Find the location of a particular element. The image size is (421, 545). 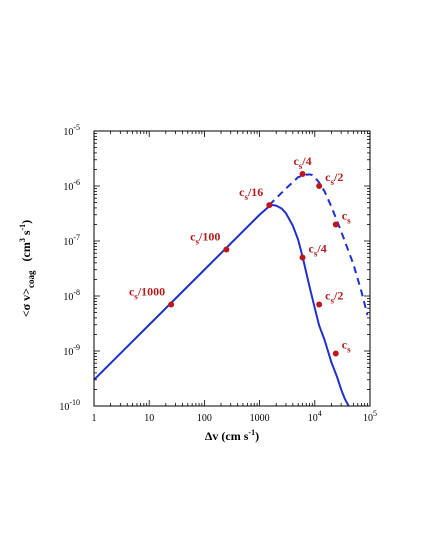

point-annotation: cs/1000 is located at coordinates (147, 293).